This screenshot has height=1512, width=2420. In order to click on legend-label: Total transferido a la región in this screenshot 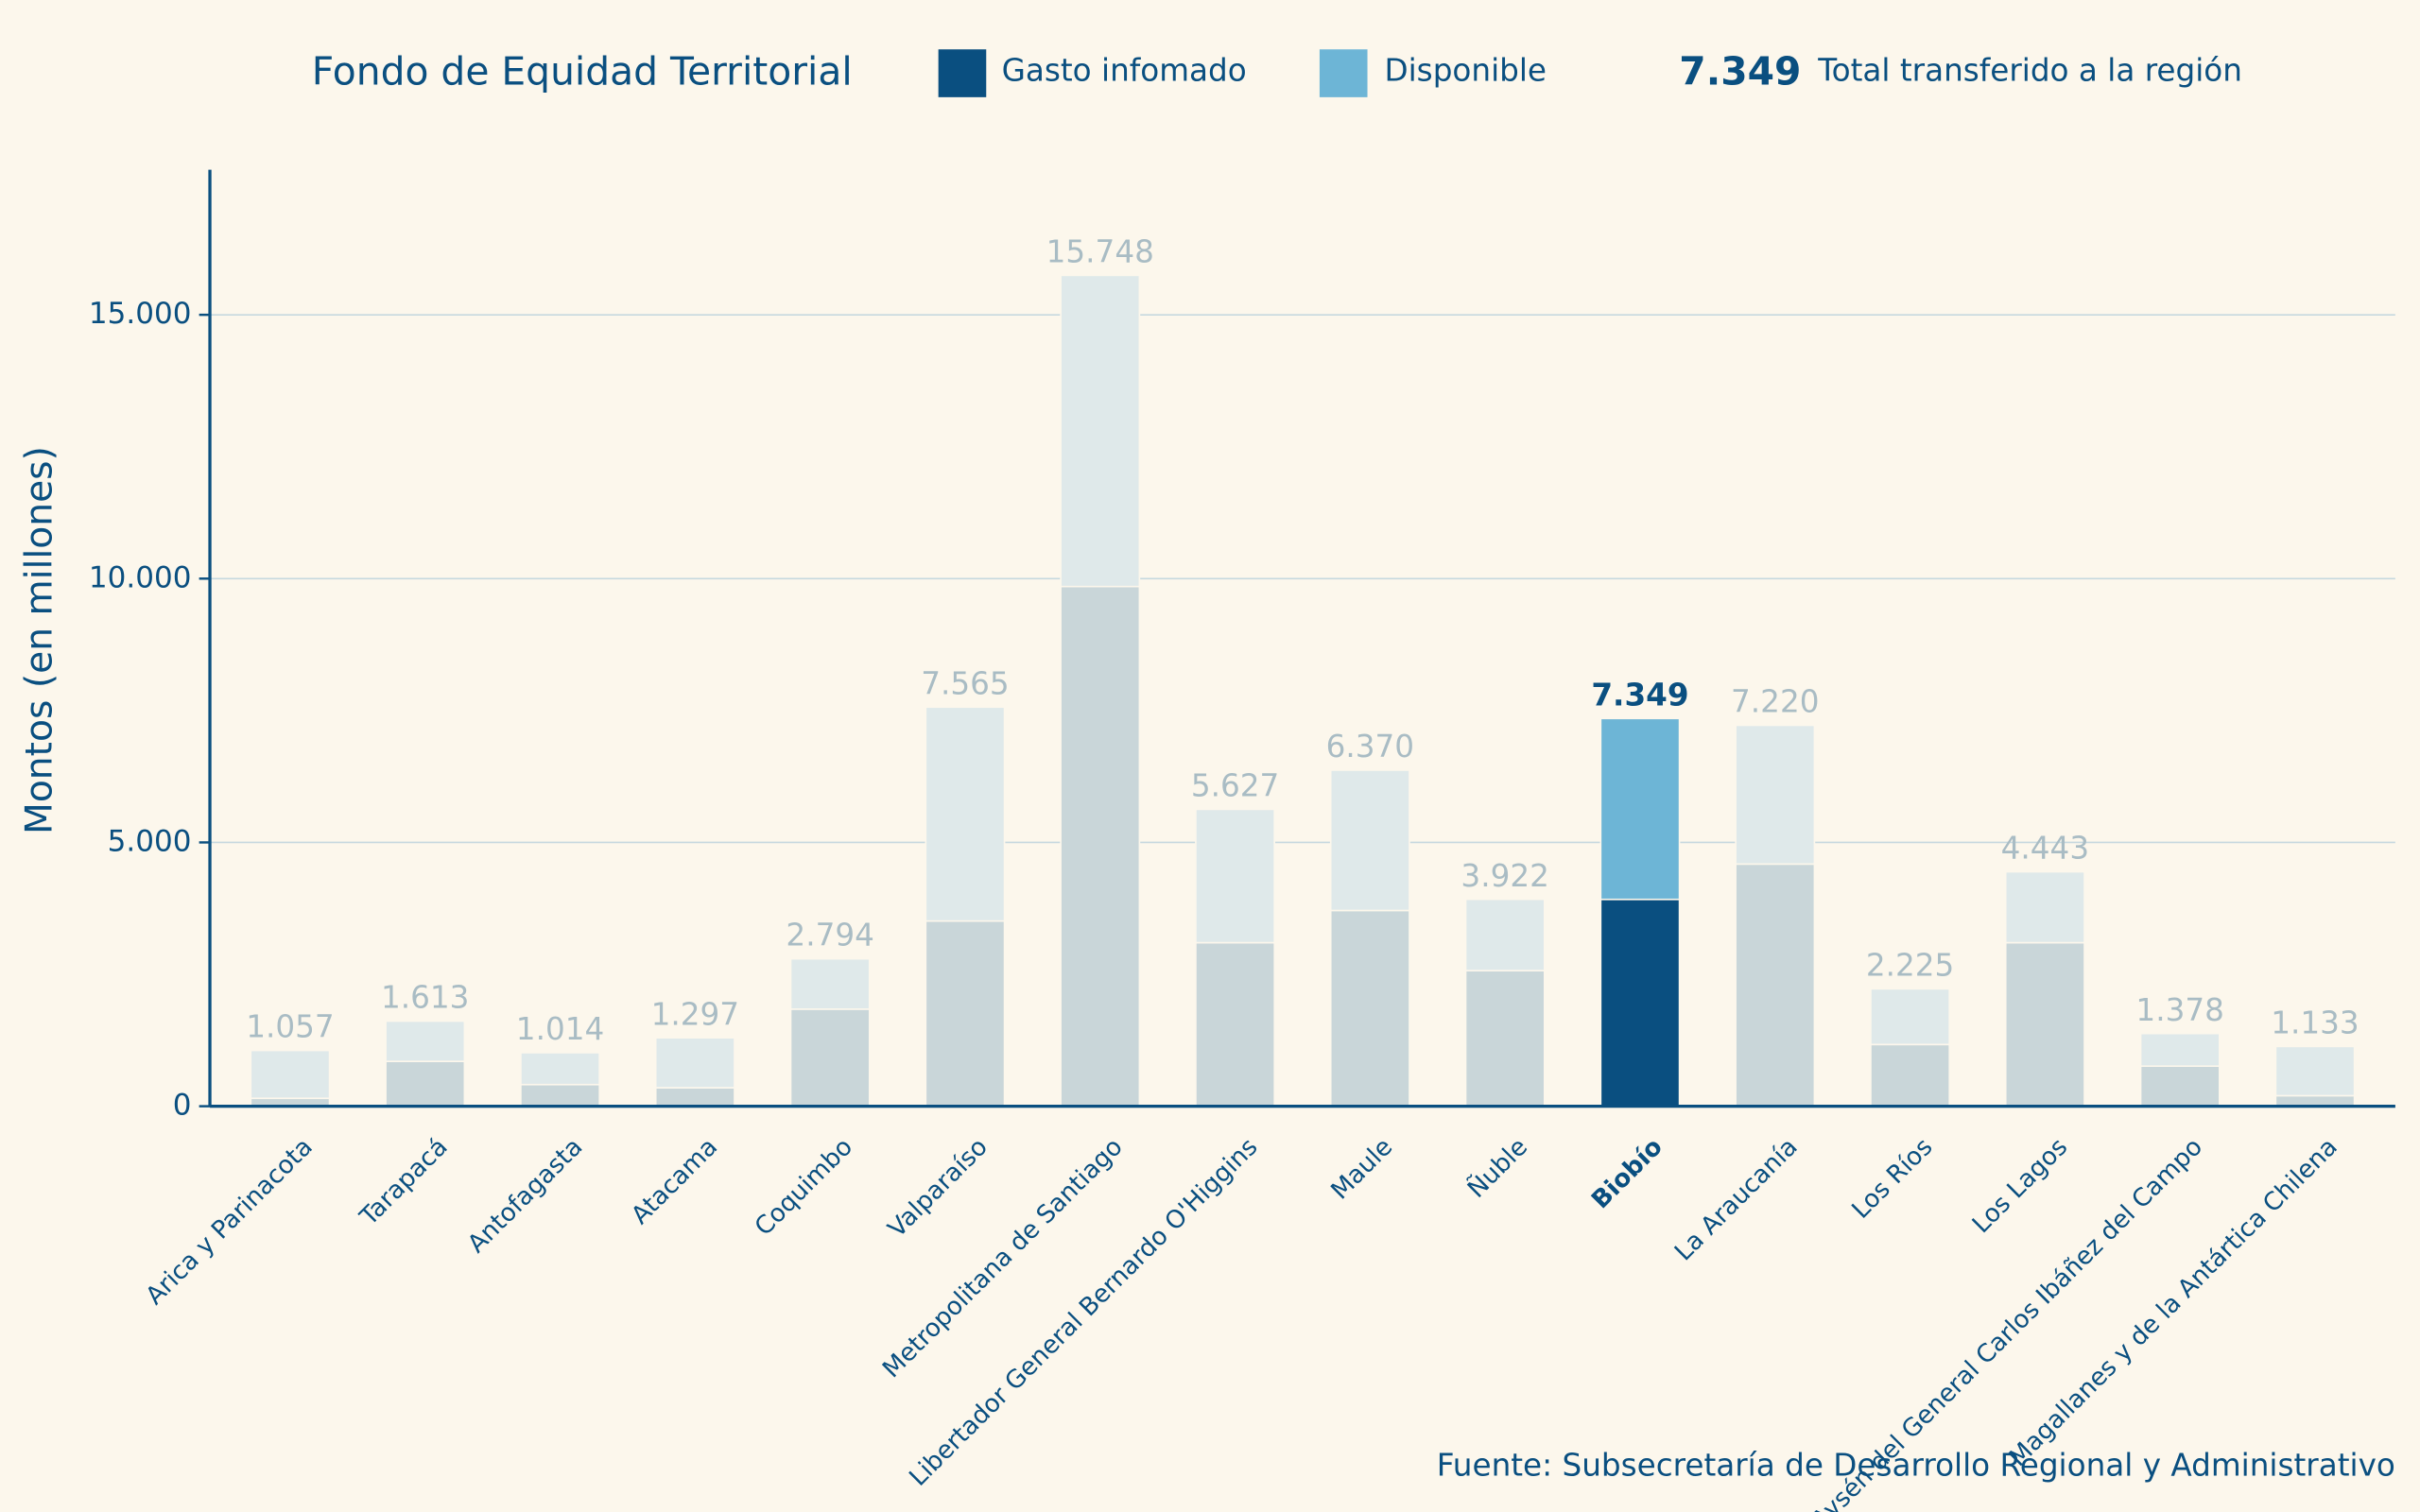, I will do `click(2029, 71)`.